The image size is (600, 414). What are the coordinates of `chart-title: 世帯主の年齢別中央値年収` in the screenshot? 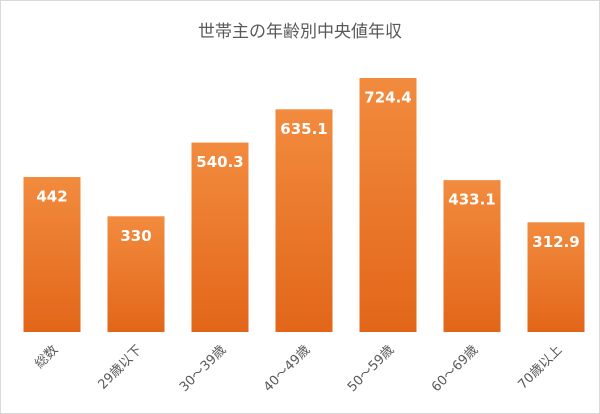 It's located at (300, 32).